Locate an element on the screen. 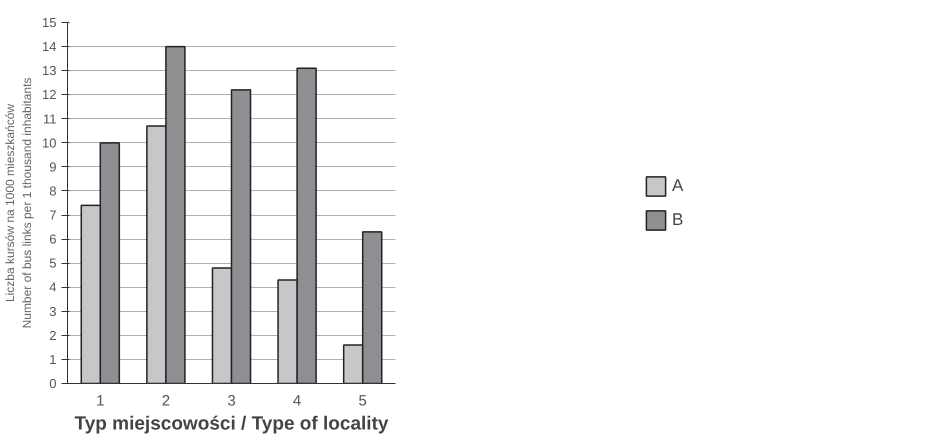 Image resolution: width=948 pixels, height=445 pixels. y-tick-label: 15 is located at coordinates (49, 22).